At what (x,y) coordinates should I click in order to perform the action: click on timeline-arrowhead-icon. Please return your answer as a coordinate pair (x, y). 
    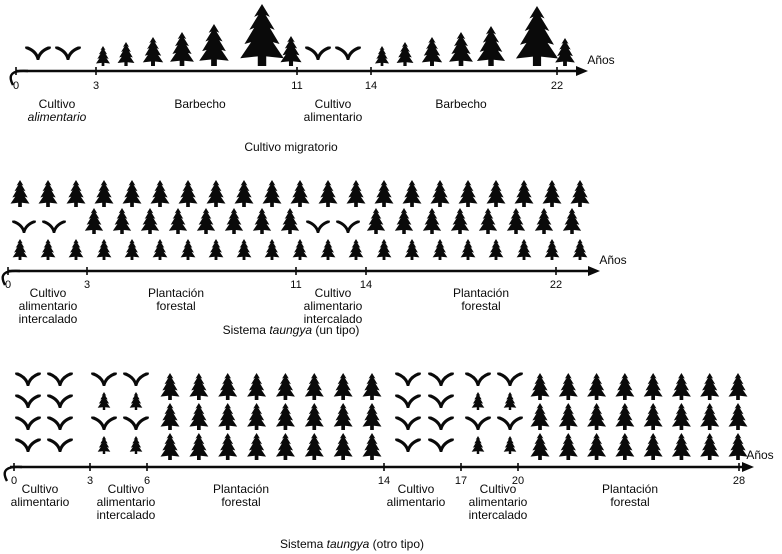
    Looking at the image, I should click on (582, 71).